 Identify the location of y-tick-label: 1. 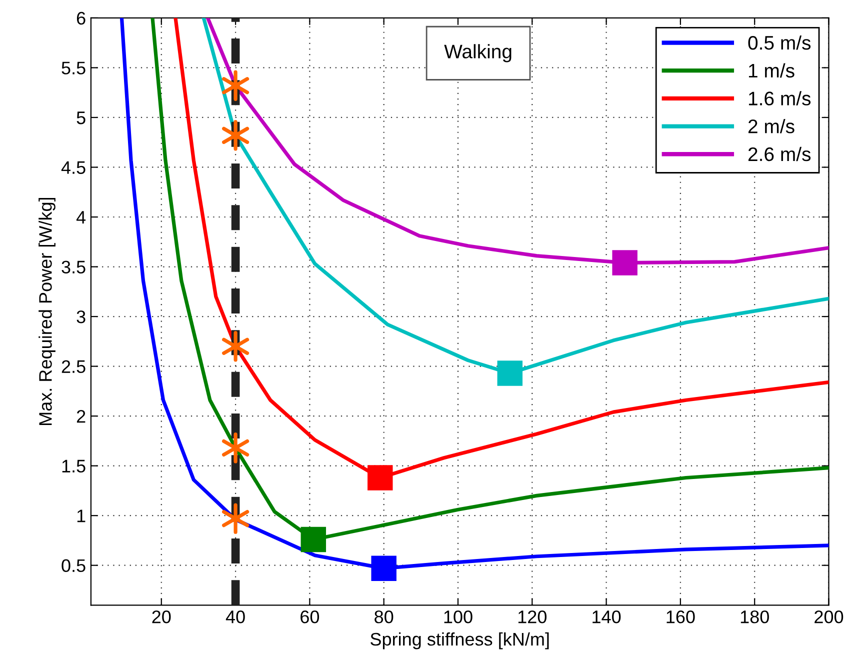
(81, 516).